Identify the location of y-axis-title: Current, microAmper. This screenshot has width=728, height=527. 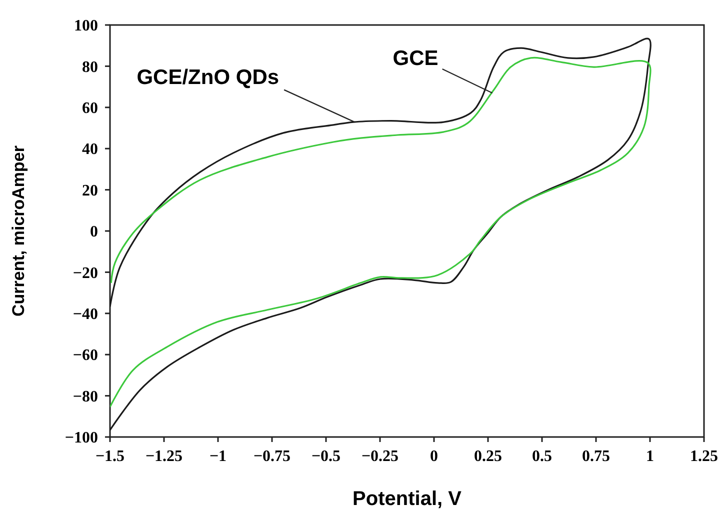
(18, 230).